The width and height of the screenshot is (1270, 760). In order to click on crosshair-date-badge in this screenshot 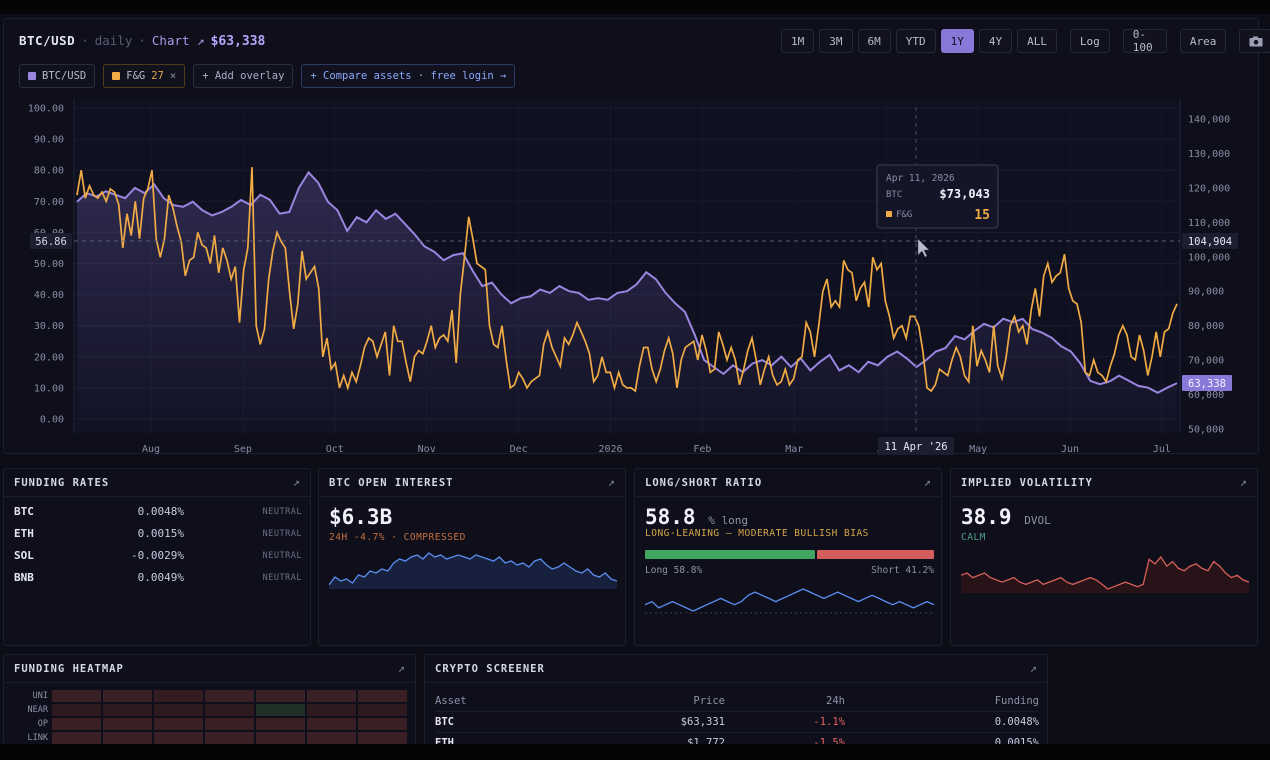, I will do `click(916, 446)`.